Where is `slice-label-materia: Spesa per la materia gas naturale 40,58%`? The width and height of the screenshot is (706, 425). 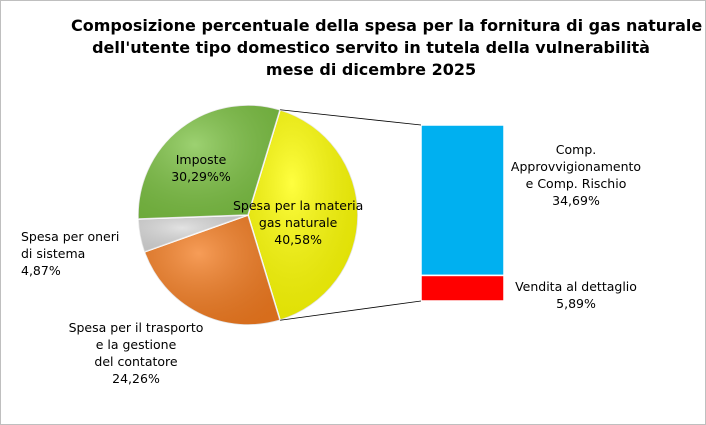 slice-label-materia: Spesa per la materia gas naturale 40,58% is located at coordinates (298, 222).